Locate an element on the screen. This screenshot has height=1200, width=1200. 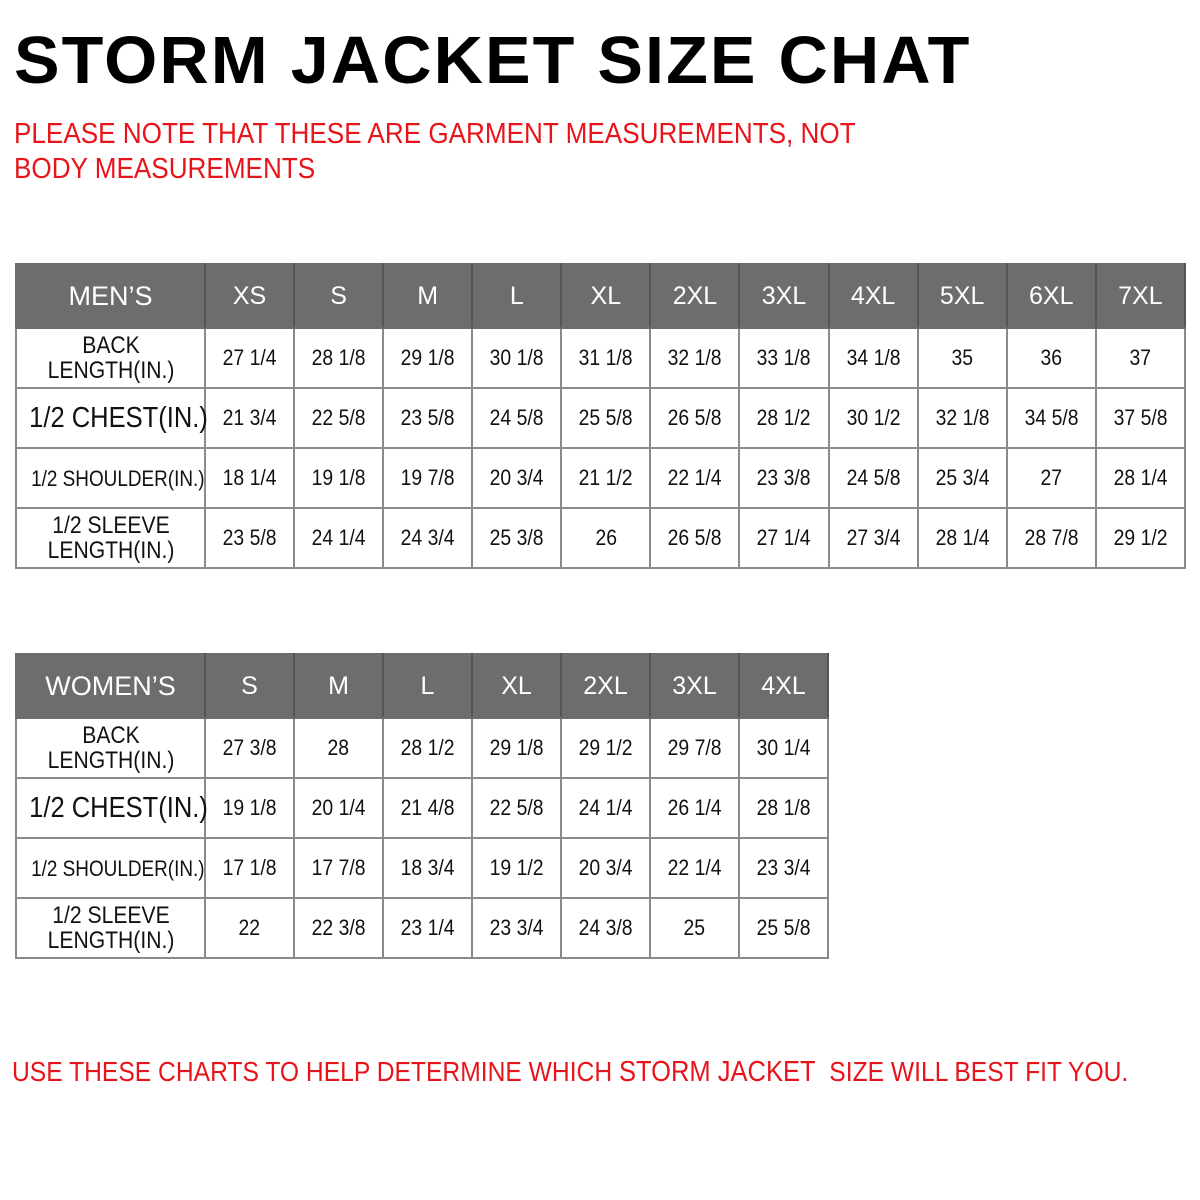
header-row: MEN’S XS S M L XL 2XL 3XL 4XL 5XL 6XL 7XL is located at coordinates (601, 296).